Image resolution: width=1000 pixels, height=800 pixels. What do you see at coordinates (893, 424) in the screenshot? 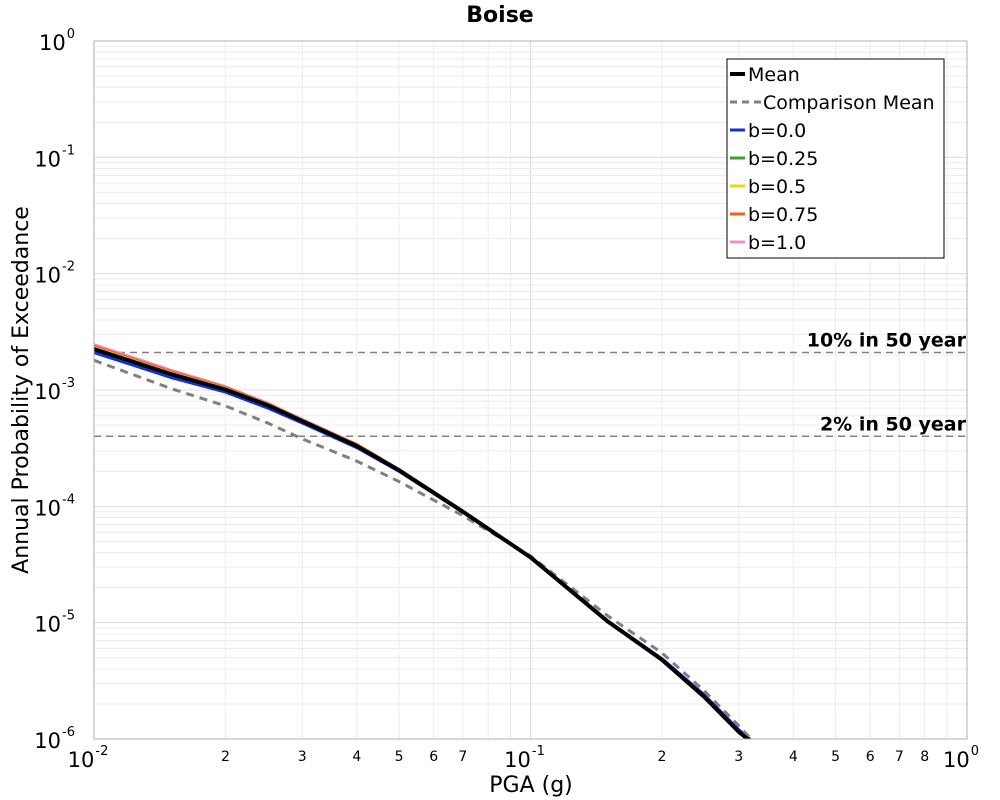
I see `reference-label-2-in-50-year: 2% in 50 year` at bounding box center [893, 424].